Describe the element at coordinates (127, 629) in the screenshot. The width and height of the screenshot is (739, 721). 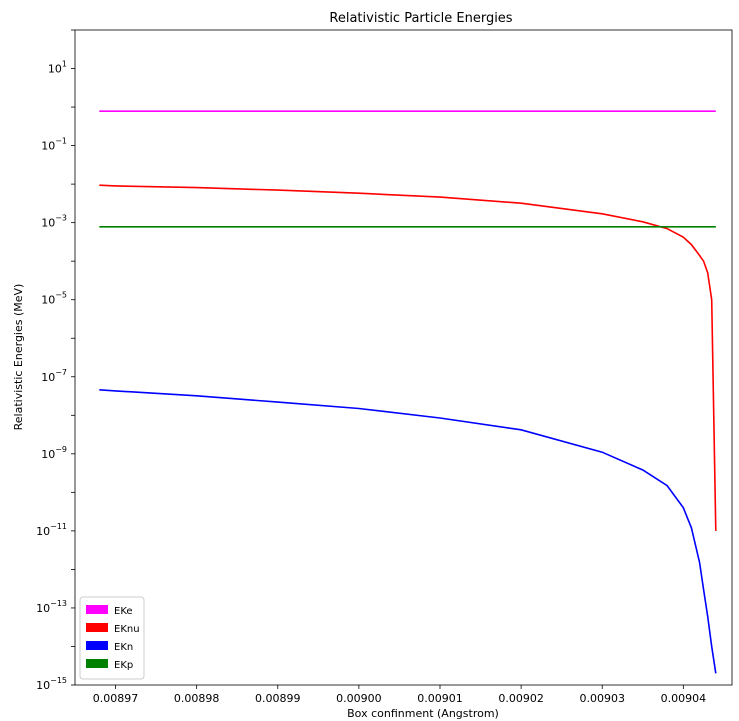
I see `legend-label-eknu: EKnu` at that location.